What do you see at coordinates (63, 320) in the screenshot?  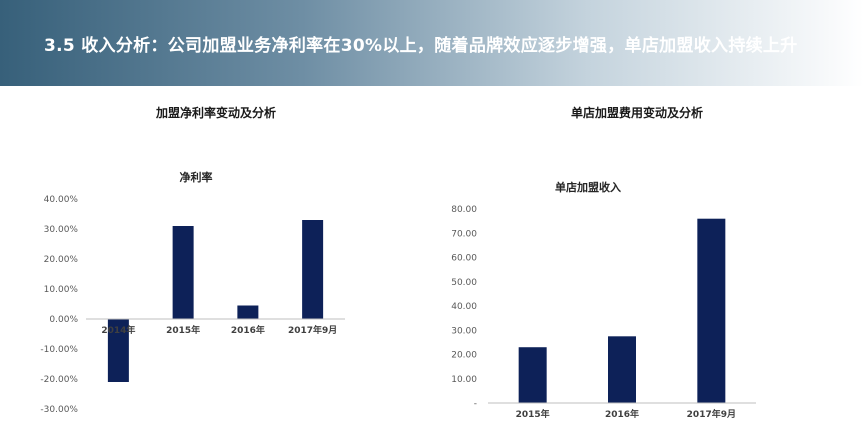 I see `y-tick-label: 0.00%` at bounding box center [63, 320].